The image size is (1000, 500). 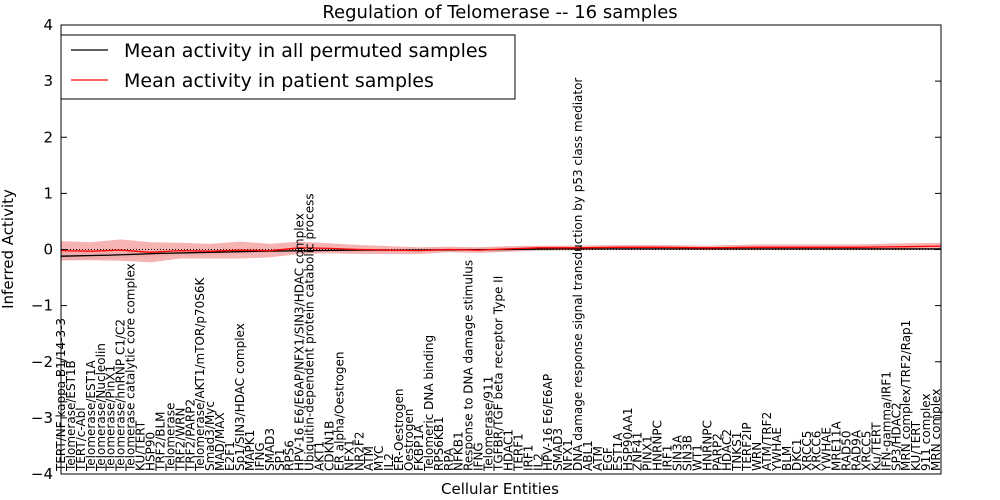 What do you see at coordinates (469, 365) in the screenshot?
I see `entity-label: Response to DNA damage stimulus` at bounding box center [469, 365].